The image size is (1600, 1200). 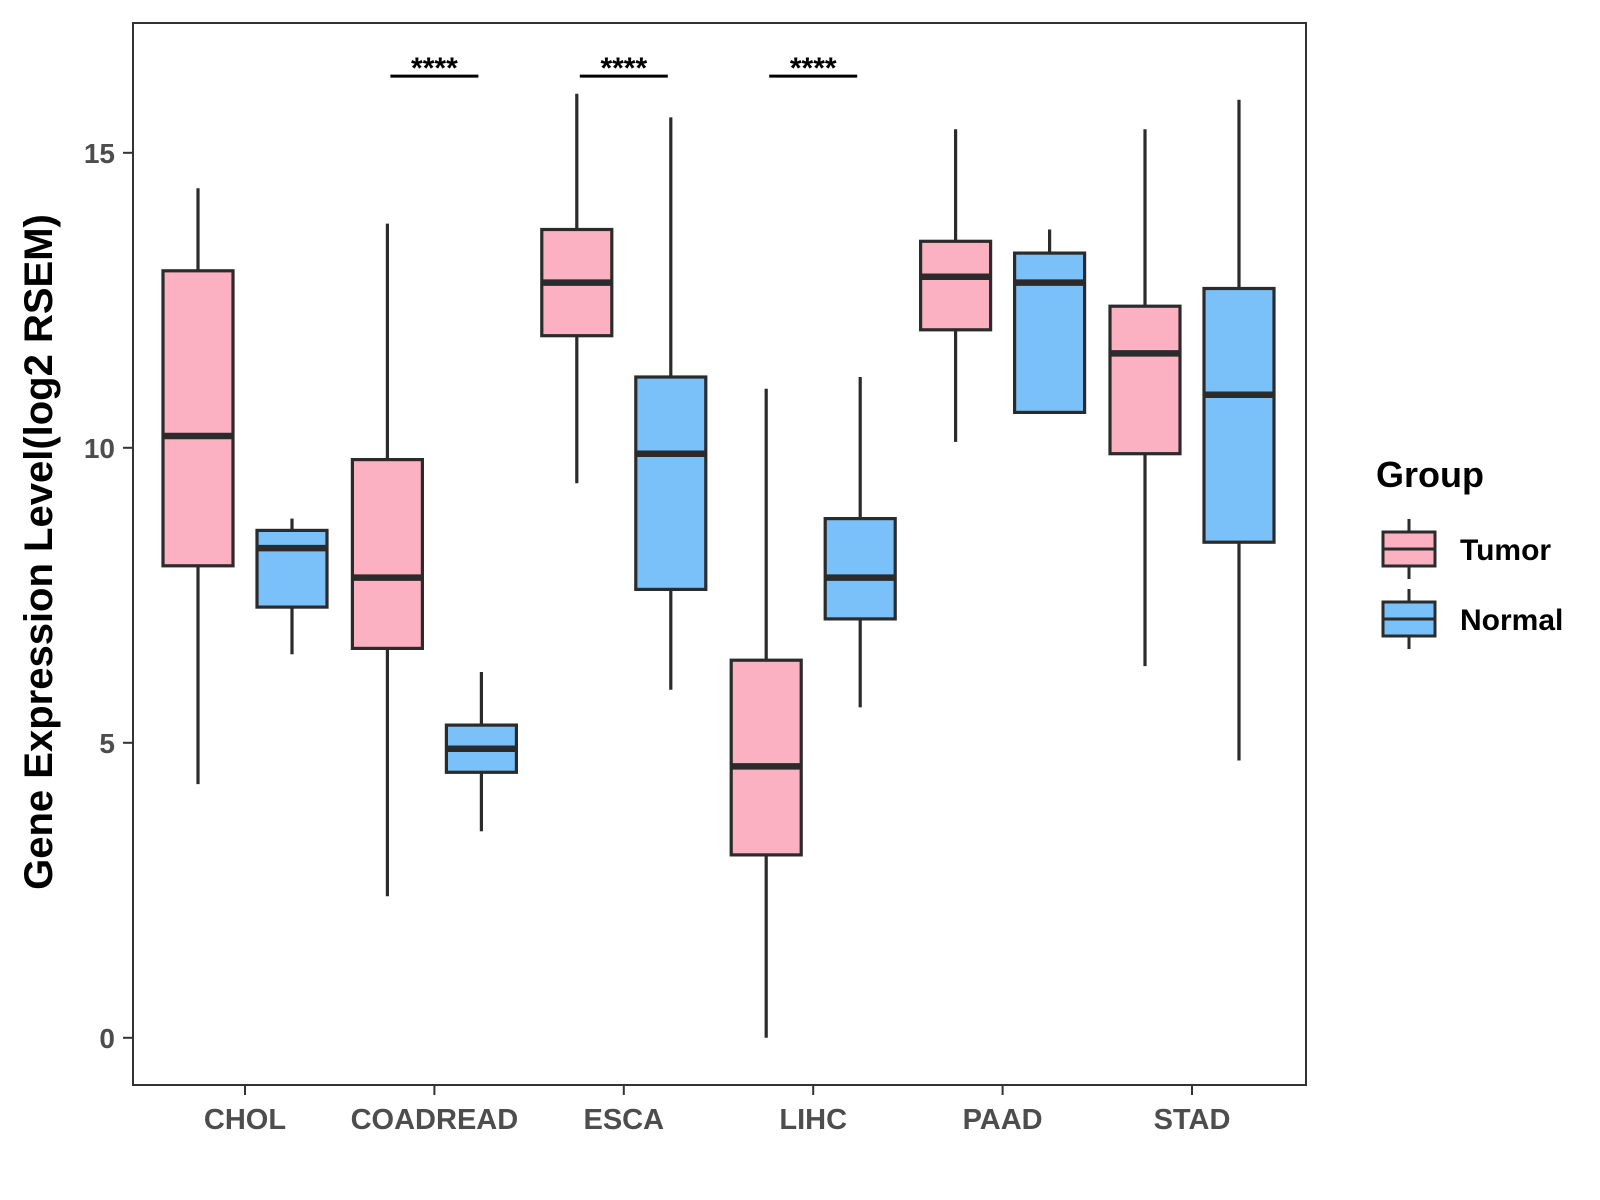 I want to click on y-tick-label: 0, so click(x=107, y=1038).